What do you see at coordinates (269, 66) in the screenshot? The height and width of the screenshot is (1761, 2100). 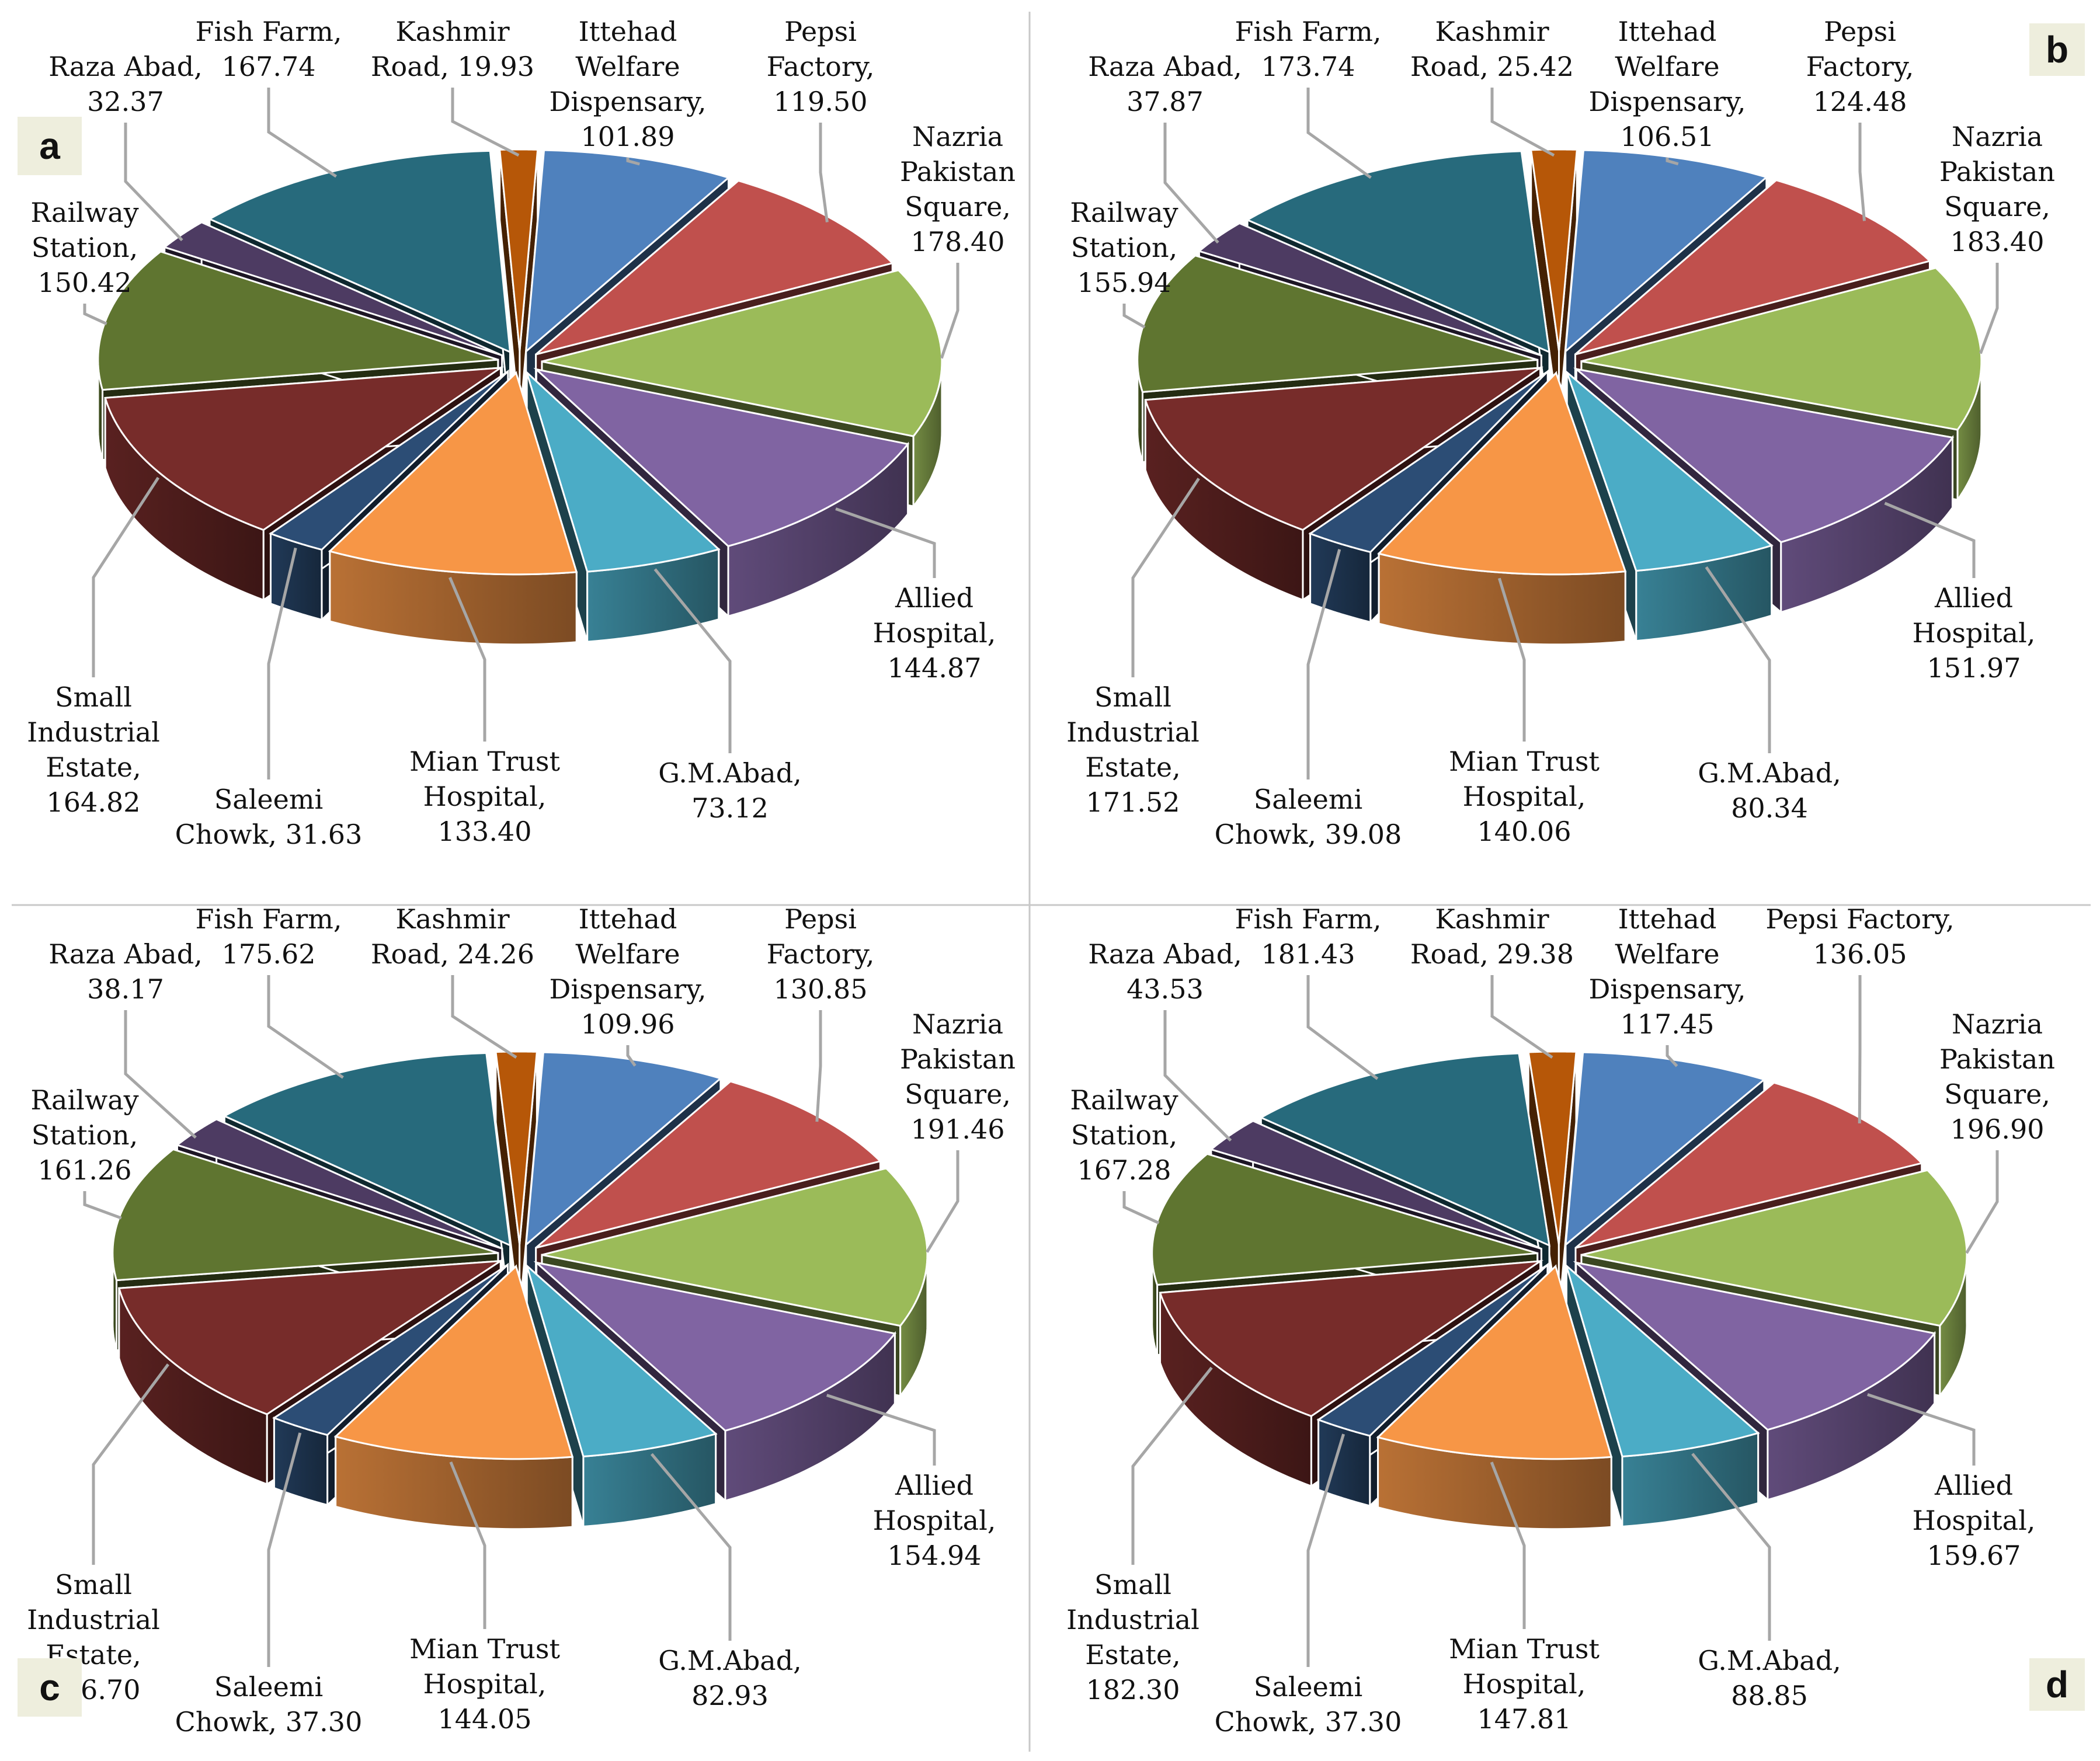 I see `label-line: 167.74` at bounding box center [269, 66].